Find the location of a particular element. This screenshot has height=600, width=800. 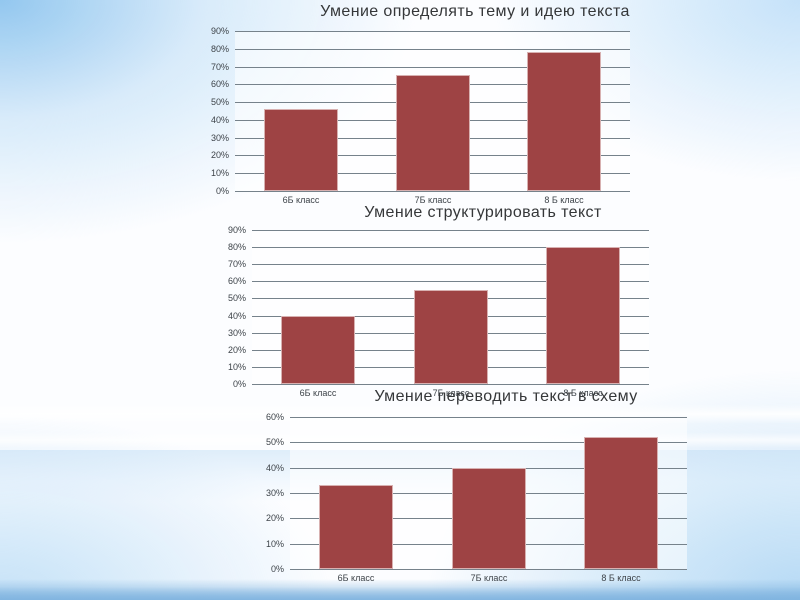

slide-bottom-band is located at coordinates (400, 593).